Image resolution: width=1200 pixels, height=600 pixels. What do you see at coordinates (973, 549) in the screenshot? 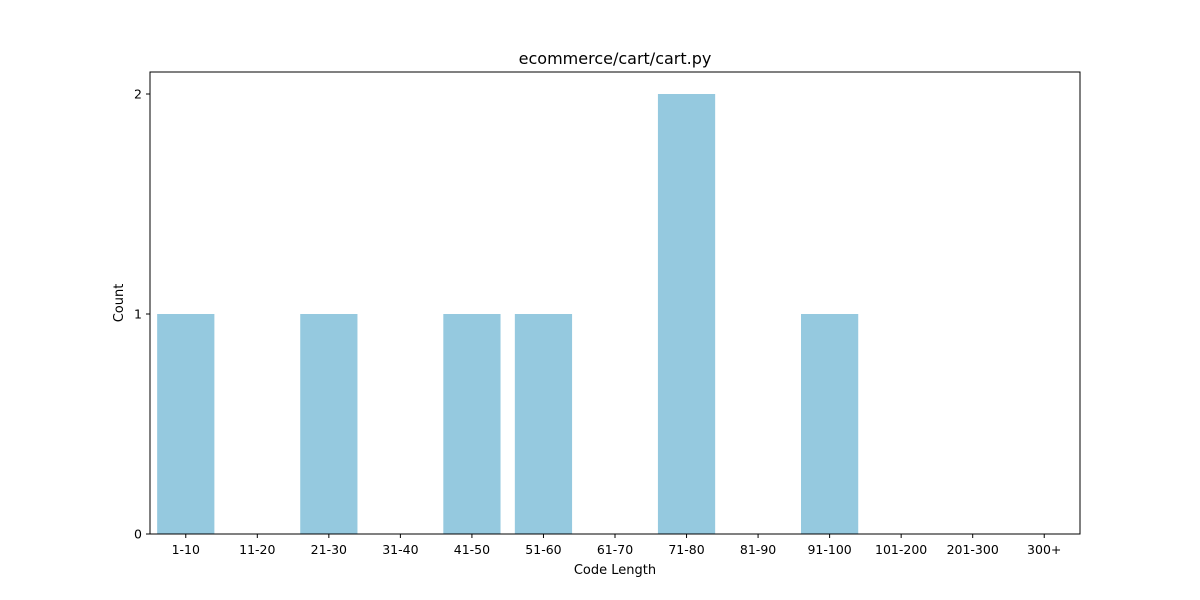
I see `x-tick-label: 201-300` at bounding box center [973, 549].